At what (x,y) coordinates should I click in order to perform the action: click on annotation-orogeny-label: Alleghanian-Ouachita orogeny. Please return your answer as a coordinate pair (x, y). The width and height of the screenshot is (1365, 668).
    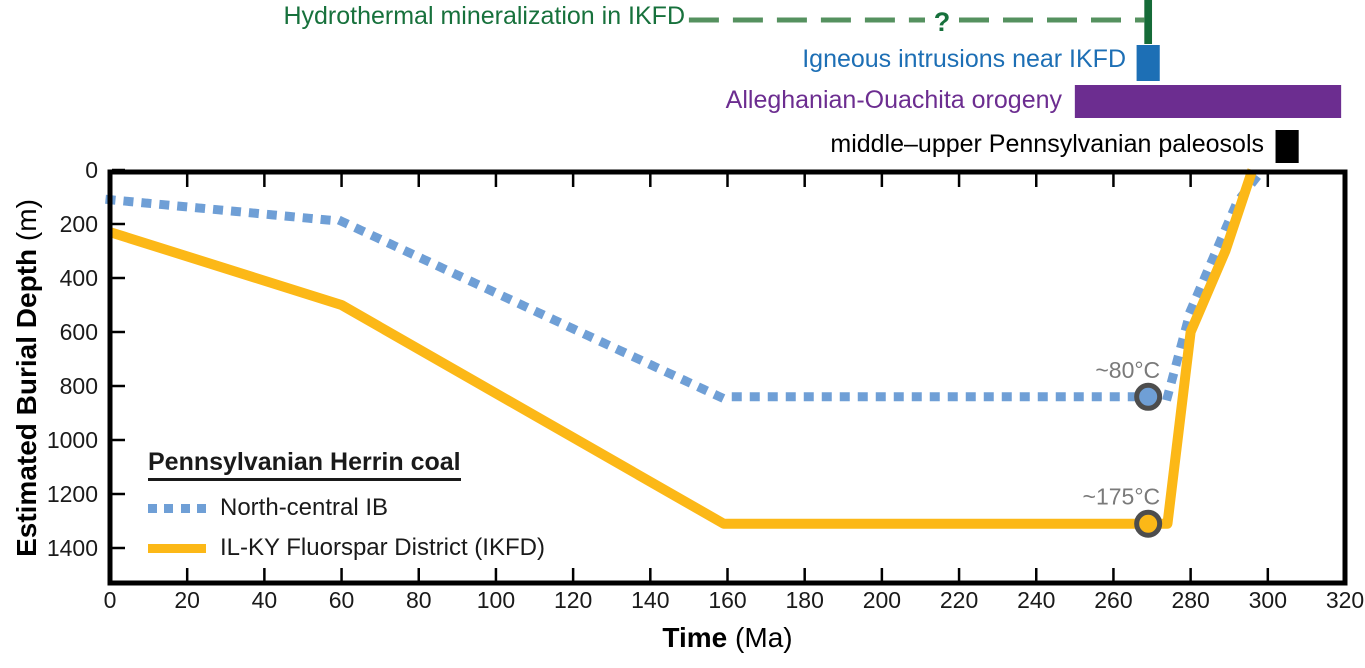
    Looking at the image, I should click on (893, 100).